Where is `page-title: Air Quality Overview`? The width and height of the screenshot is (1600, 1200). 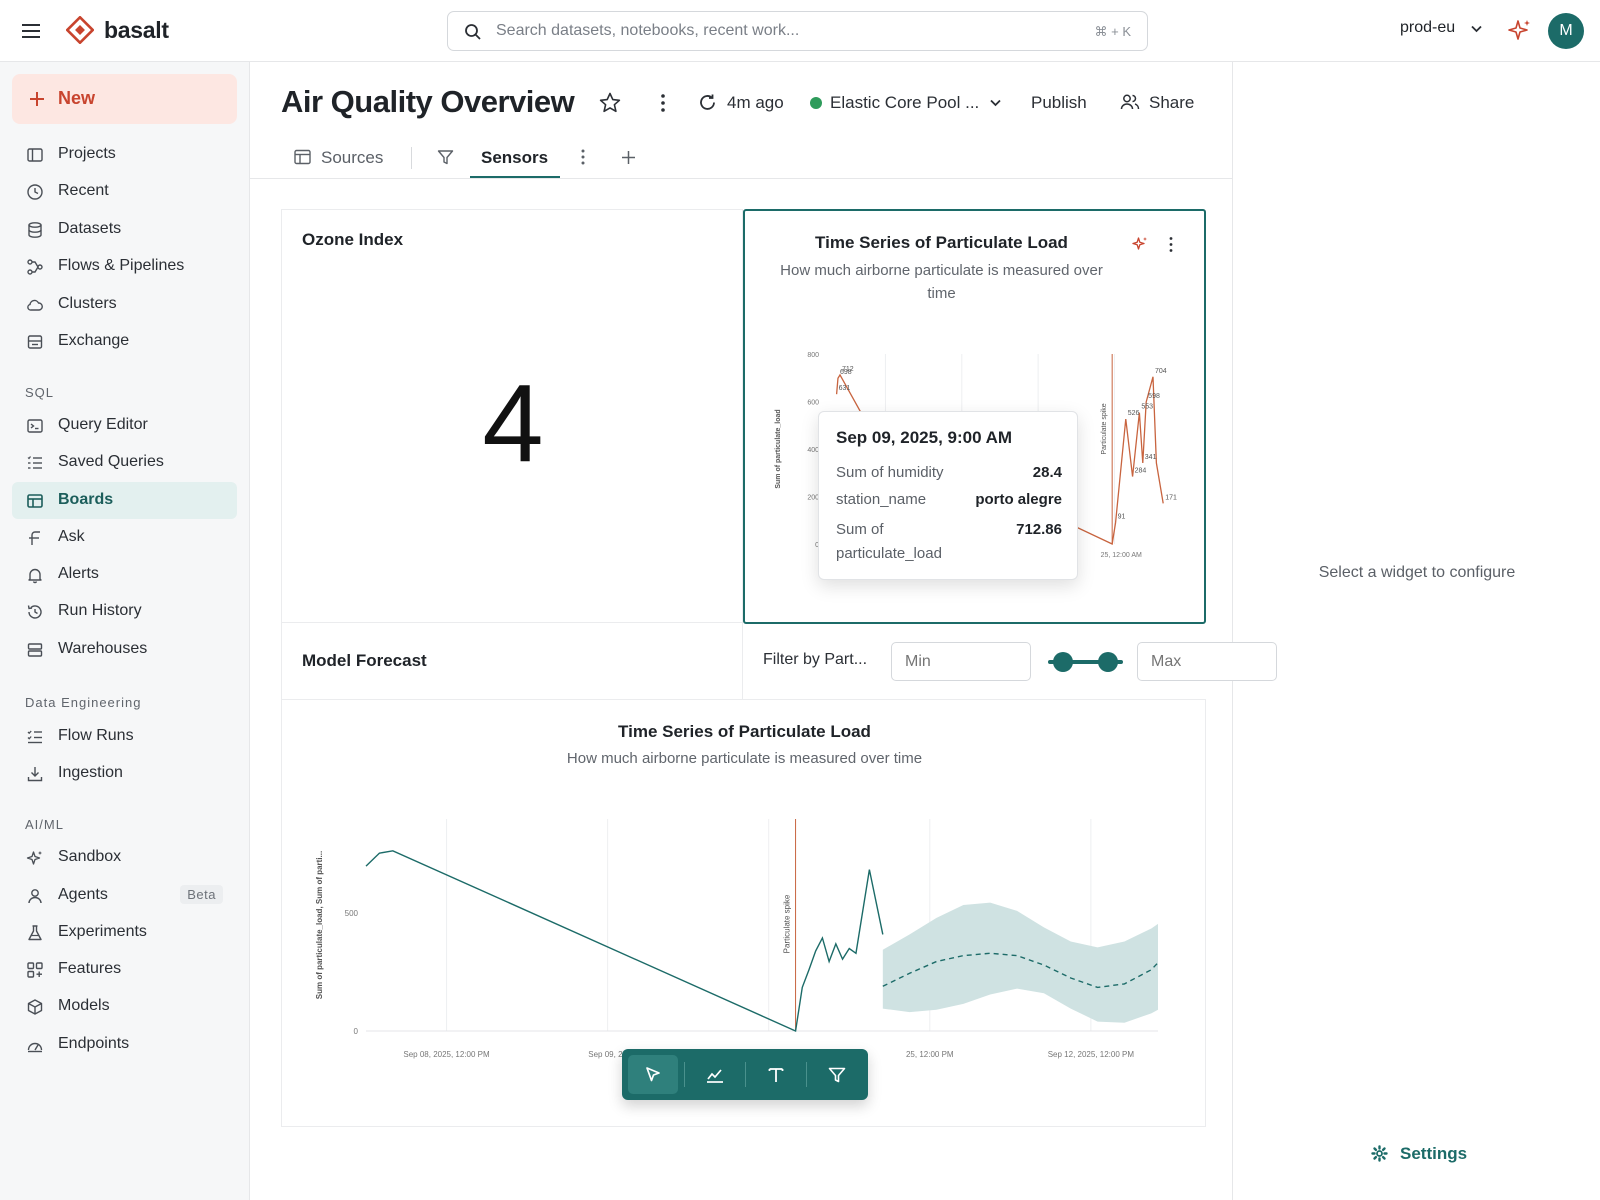
page-title: Air Quality Overview is located at coordinates (428, 101).